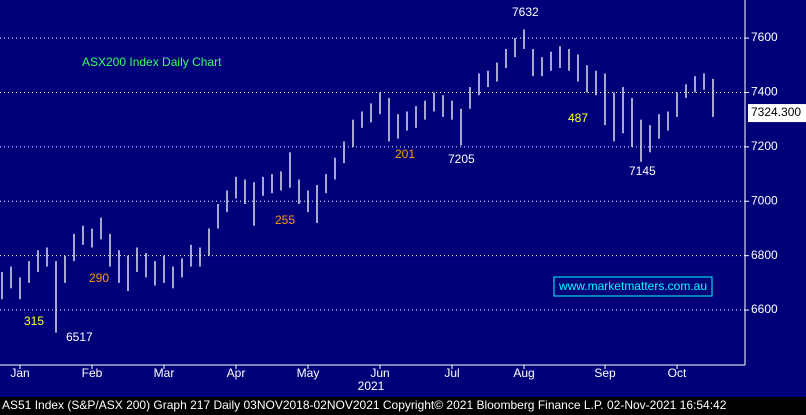 This screenshot has width=806, height=415. Describe the element at coordinates (764, 146) in the screenshot. I see `y-tick-label: 7200` at that location.